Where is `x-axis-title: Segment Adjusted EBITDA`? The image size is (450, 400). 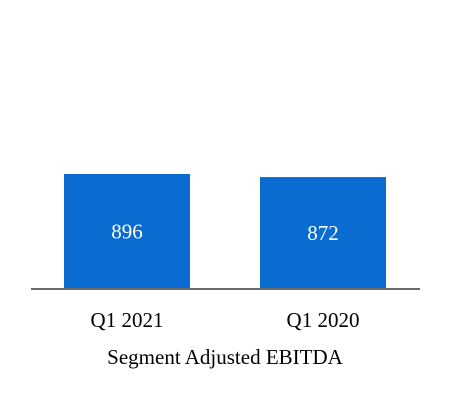 x-axis-title: Segment Adjusted EBITDA is located at coordinates (225, 357).